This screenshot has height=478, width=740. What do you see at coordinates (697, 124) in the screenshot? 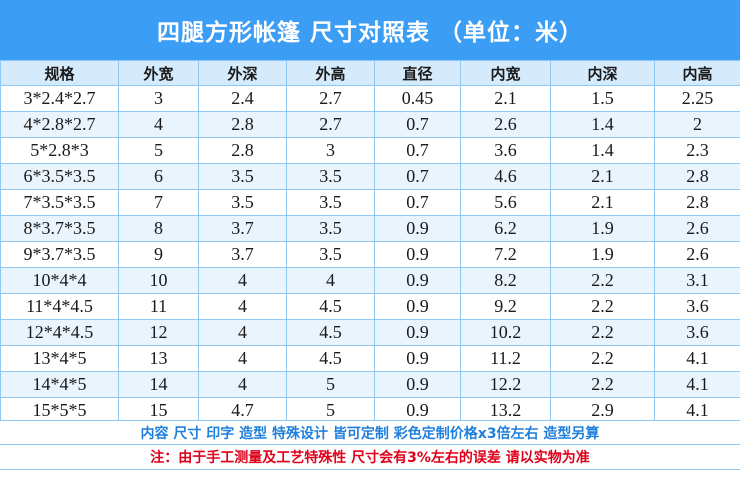
I see `value-cell: 2` at bounding box center [697, 124].